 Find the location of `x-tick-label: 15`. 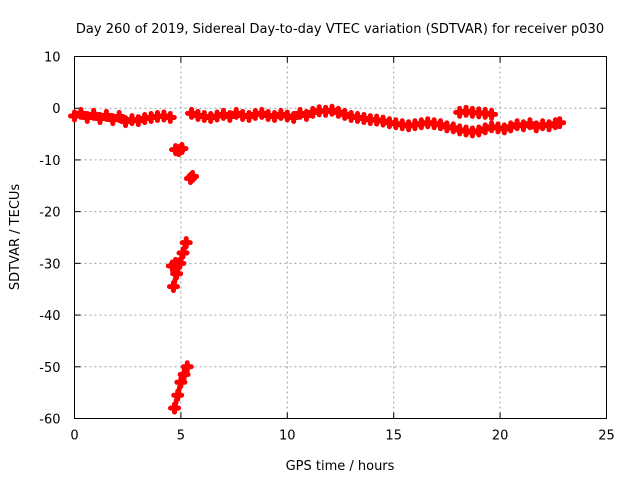

x-tick-label: 15 is located at coordinates (393, 436).